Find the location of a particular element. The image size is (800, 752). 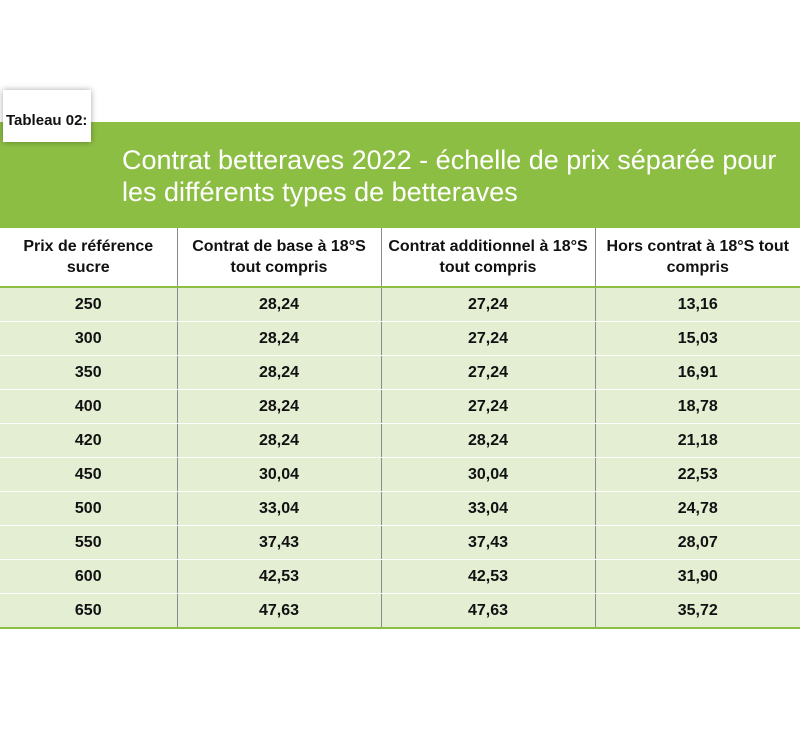

cell-reference-price: 350 is located at coordinates (88, 372).